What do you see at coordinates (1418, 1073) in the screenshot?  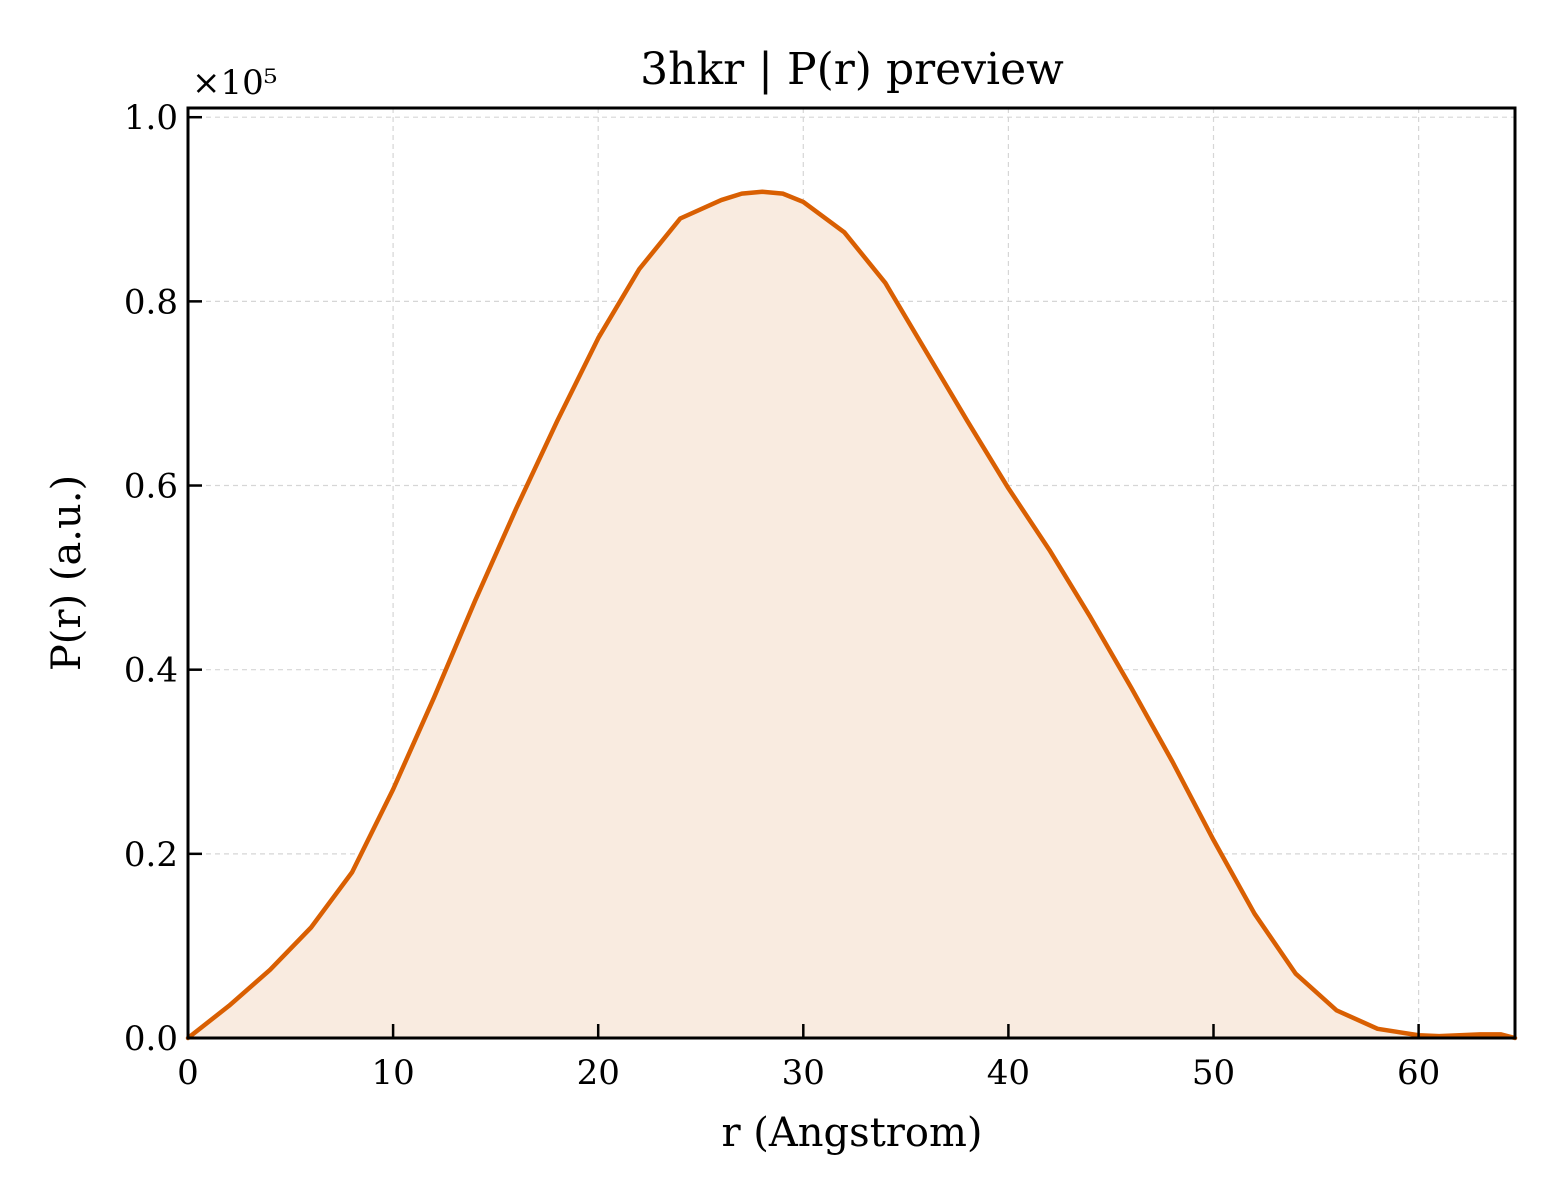 I see `x-tick-label: 60` at bounding box center [1418, 1073].